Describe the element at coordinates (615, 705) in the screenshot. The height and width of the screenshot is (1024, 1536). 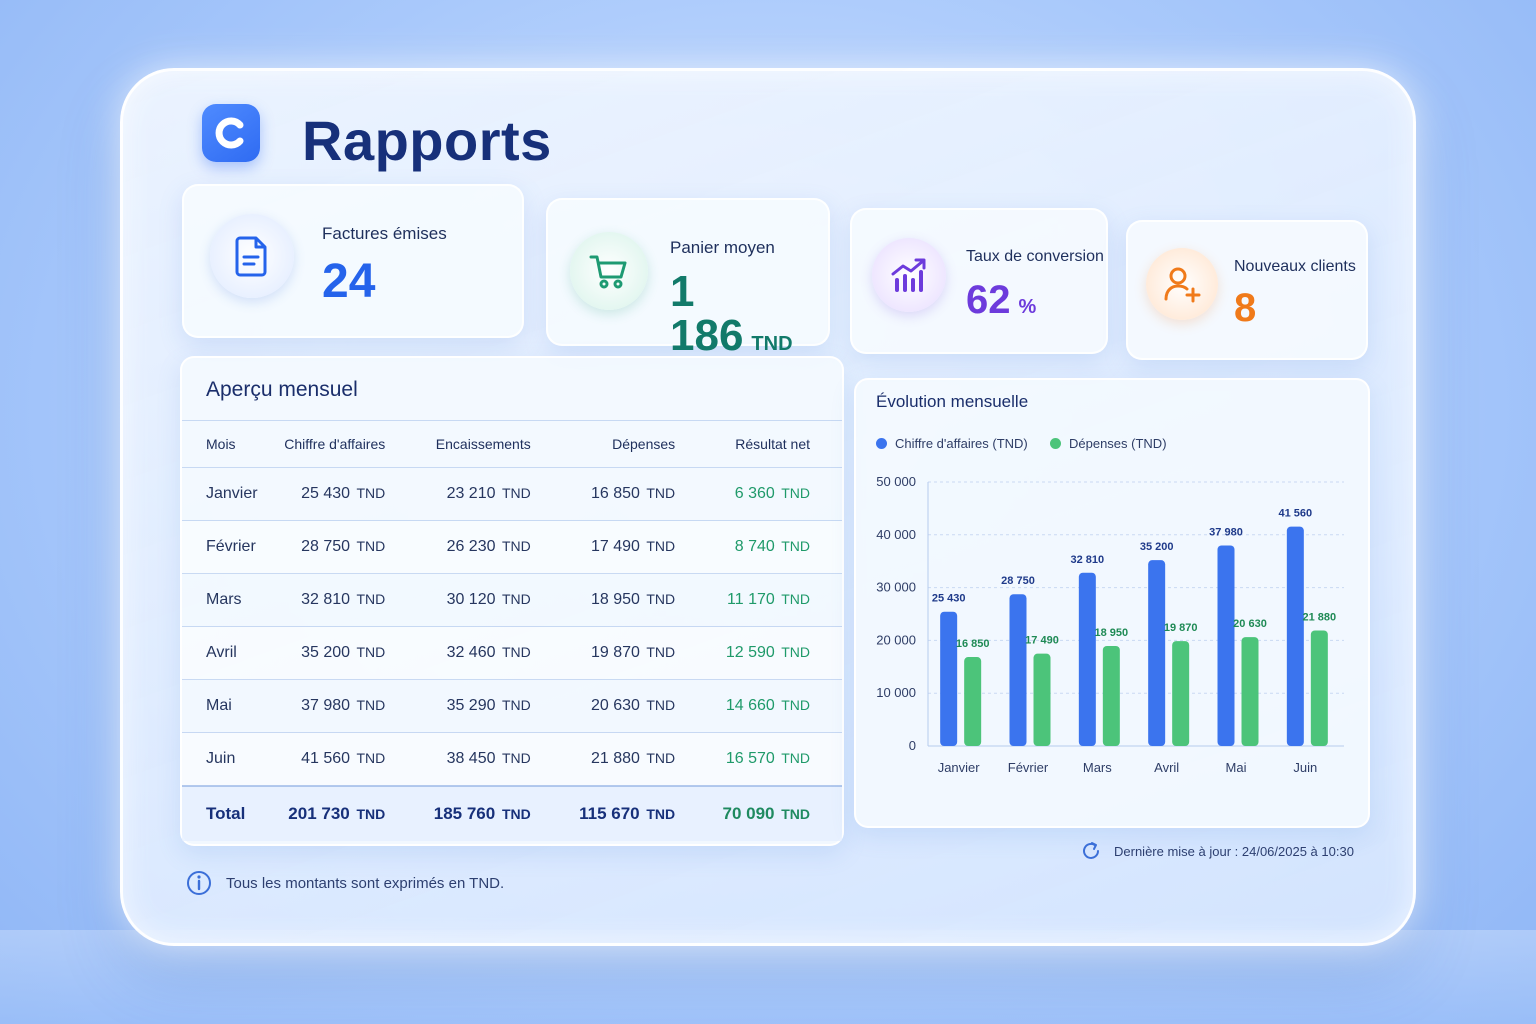
I see `cell-value: 20 630` at that location.